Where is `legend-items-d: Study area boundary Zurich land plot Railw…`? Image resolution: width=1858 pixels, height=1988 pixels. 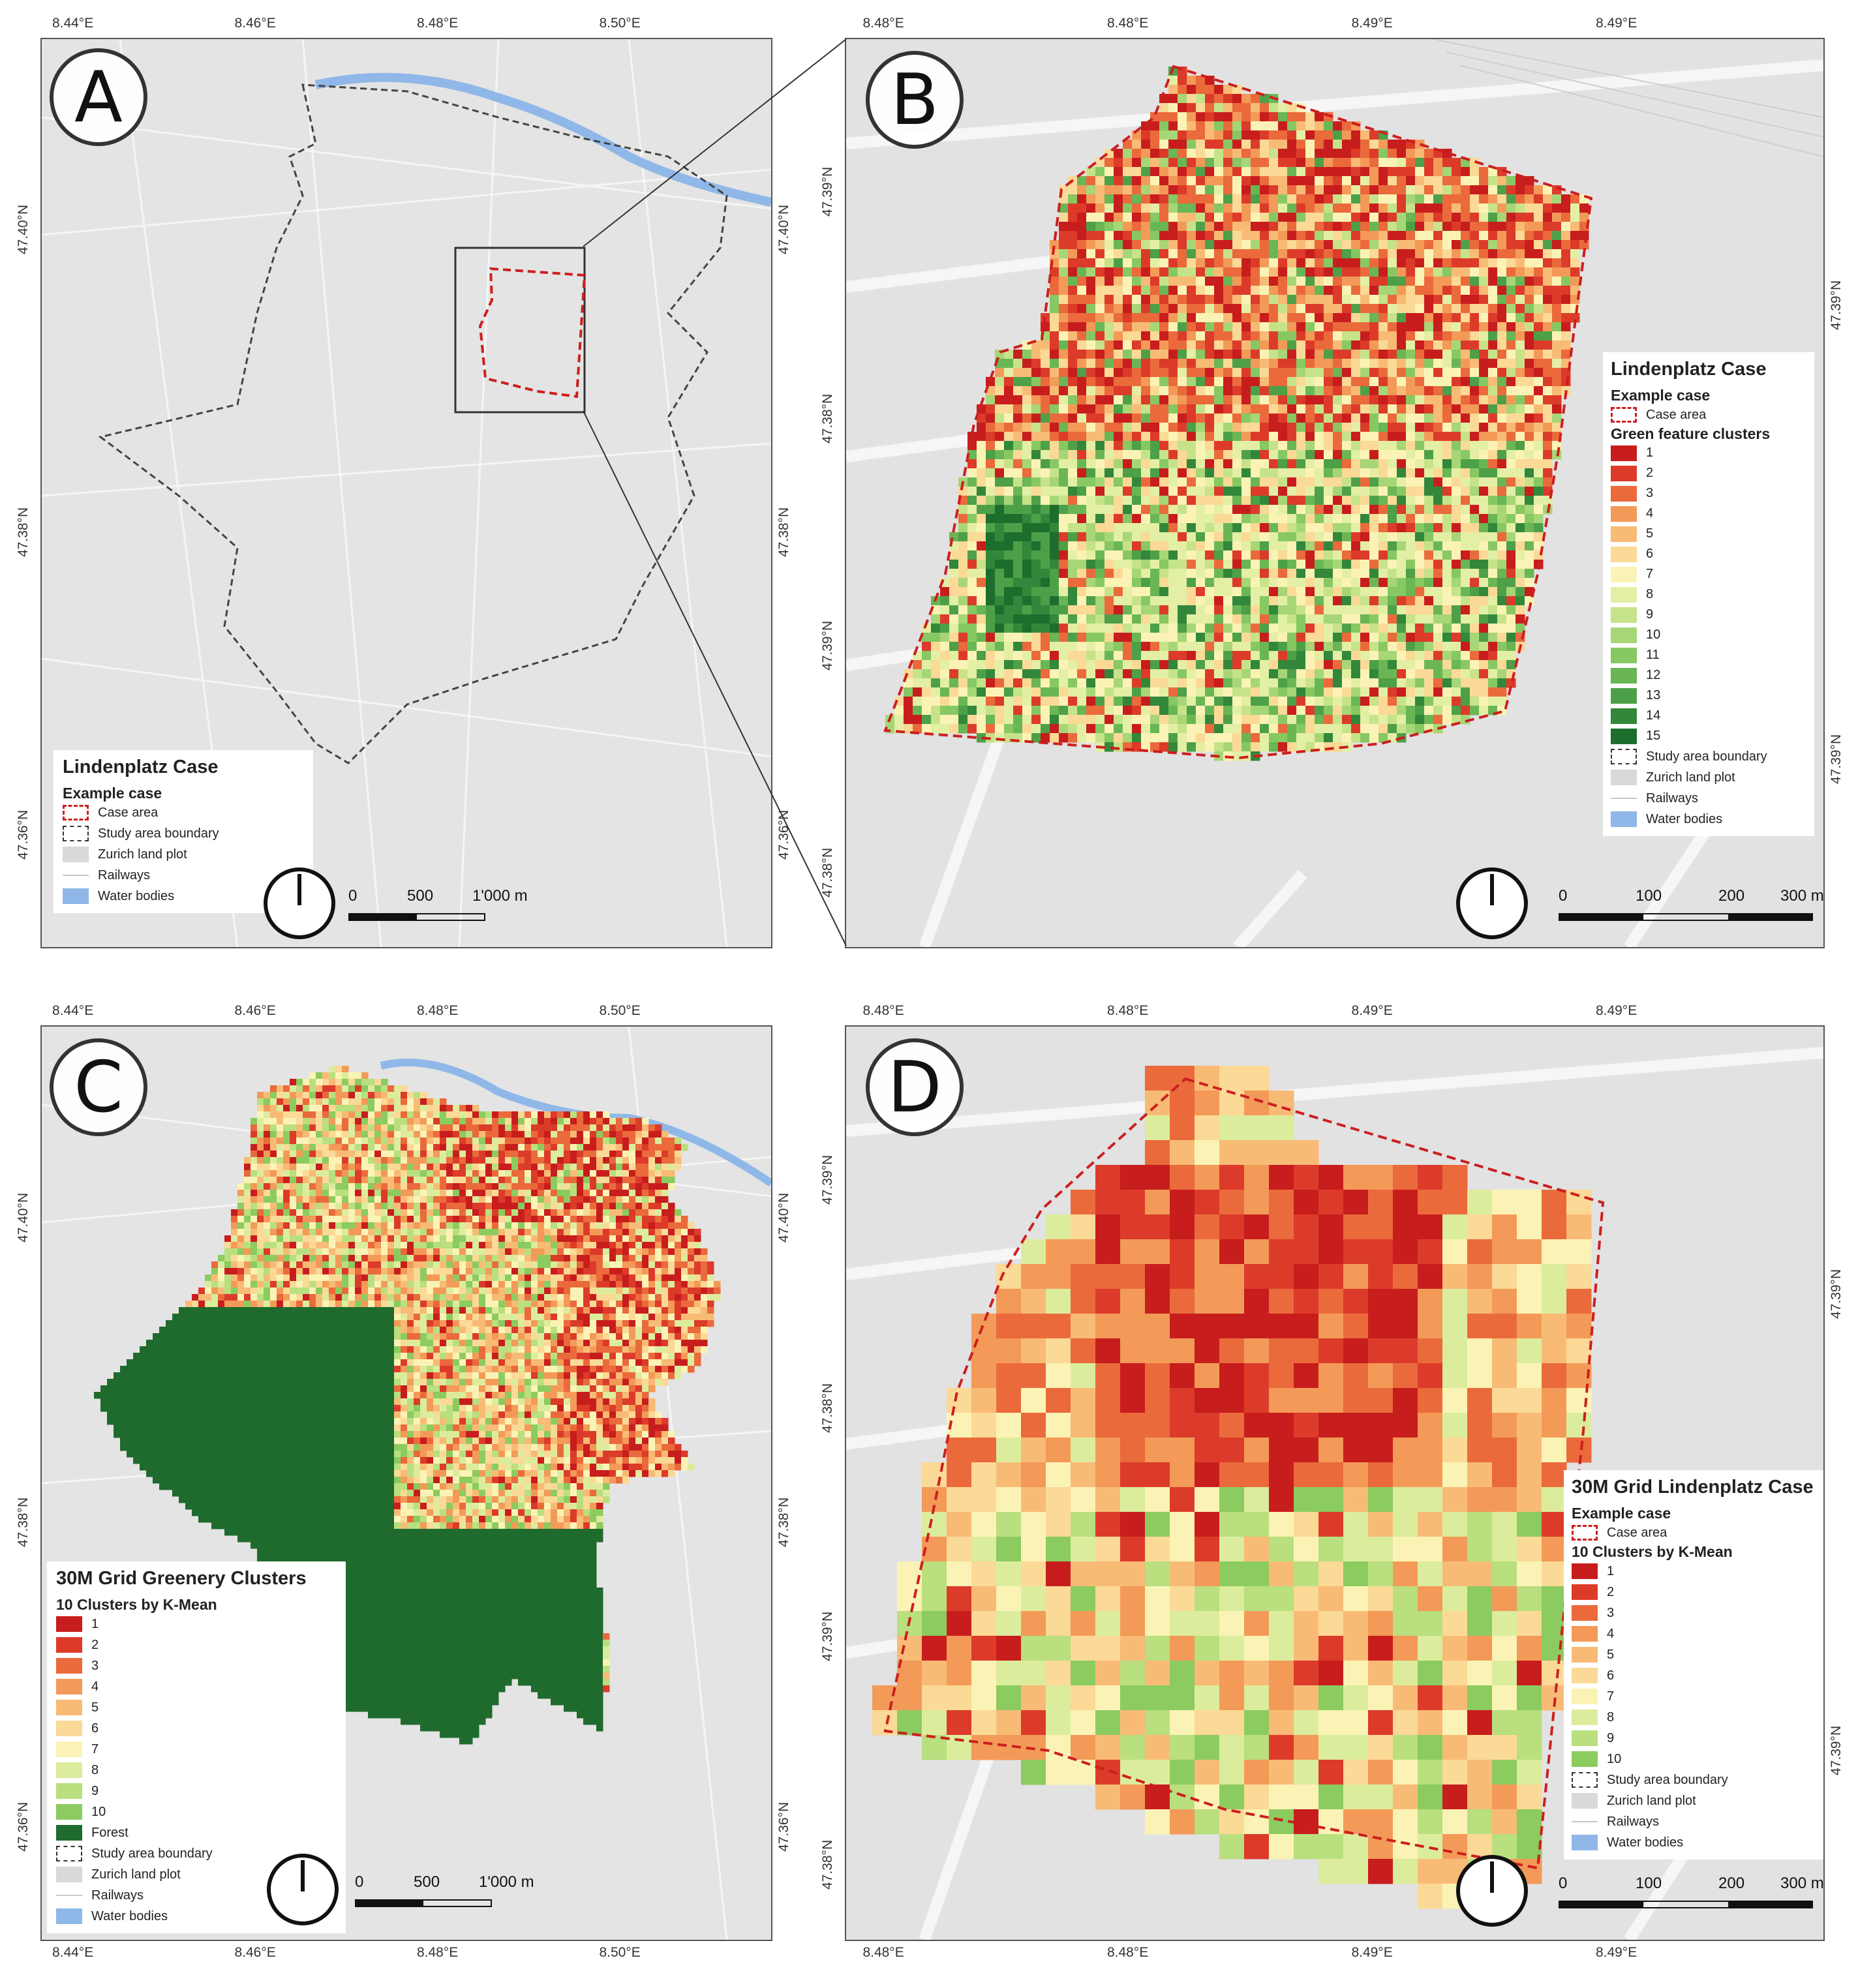 legend-items-d: Study area boundary Zurich land plot Railw… is located at coordinates (1696, 1811).